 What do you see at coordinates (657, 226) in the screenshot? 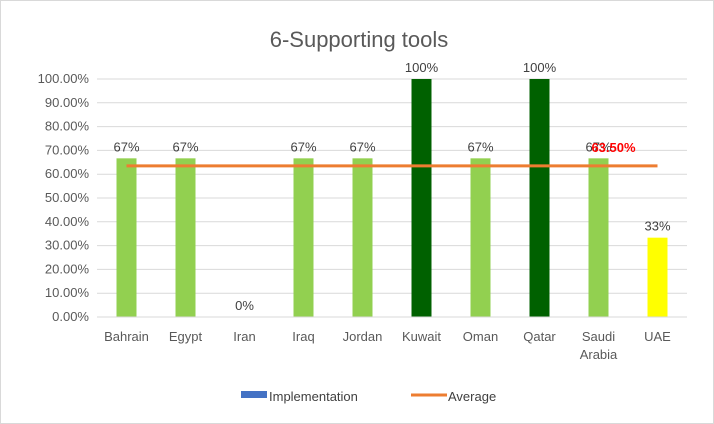
I see `data-label: 33%` at bounding box center [657, 226].